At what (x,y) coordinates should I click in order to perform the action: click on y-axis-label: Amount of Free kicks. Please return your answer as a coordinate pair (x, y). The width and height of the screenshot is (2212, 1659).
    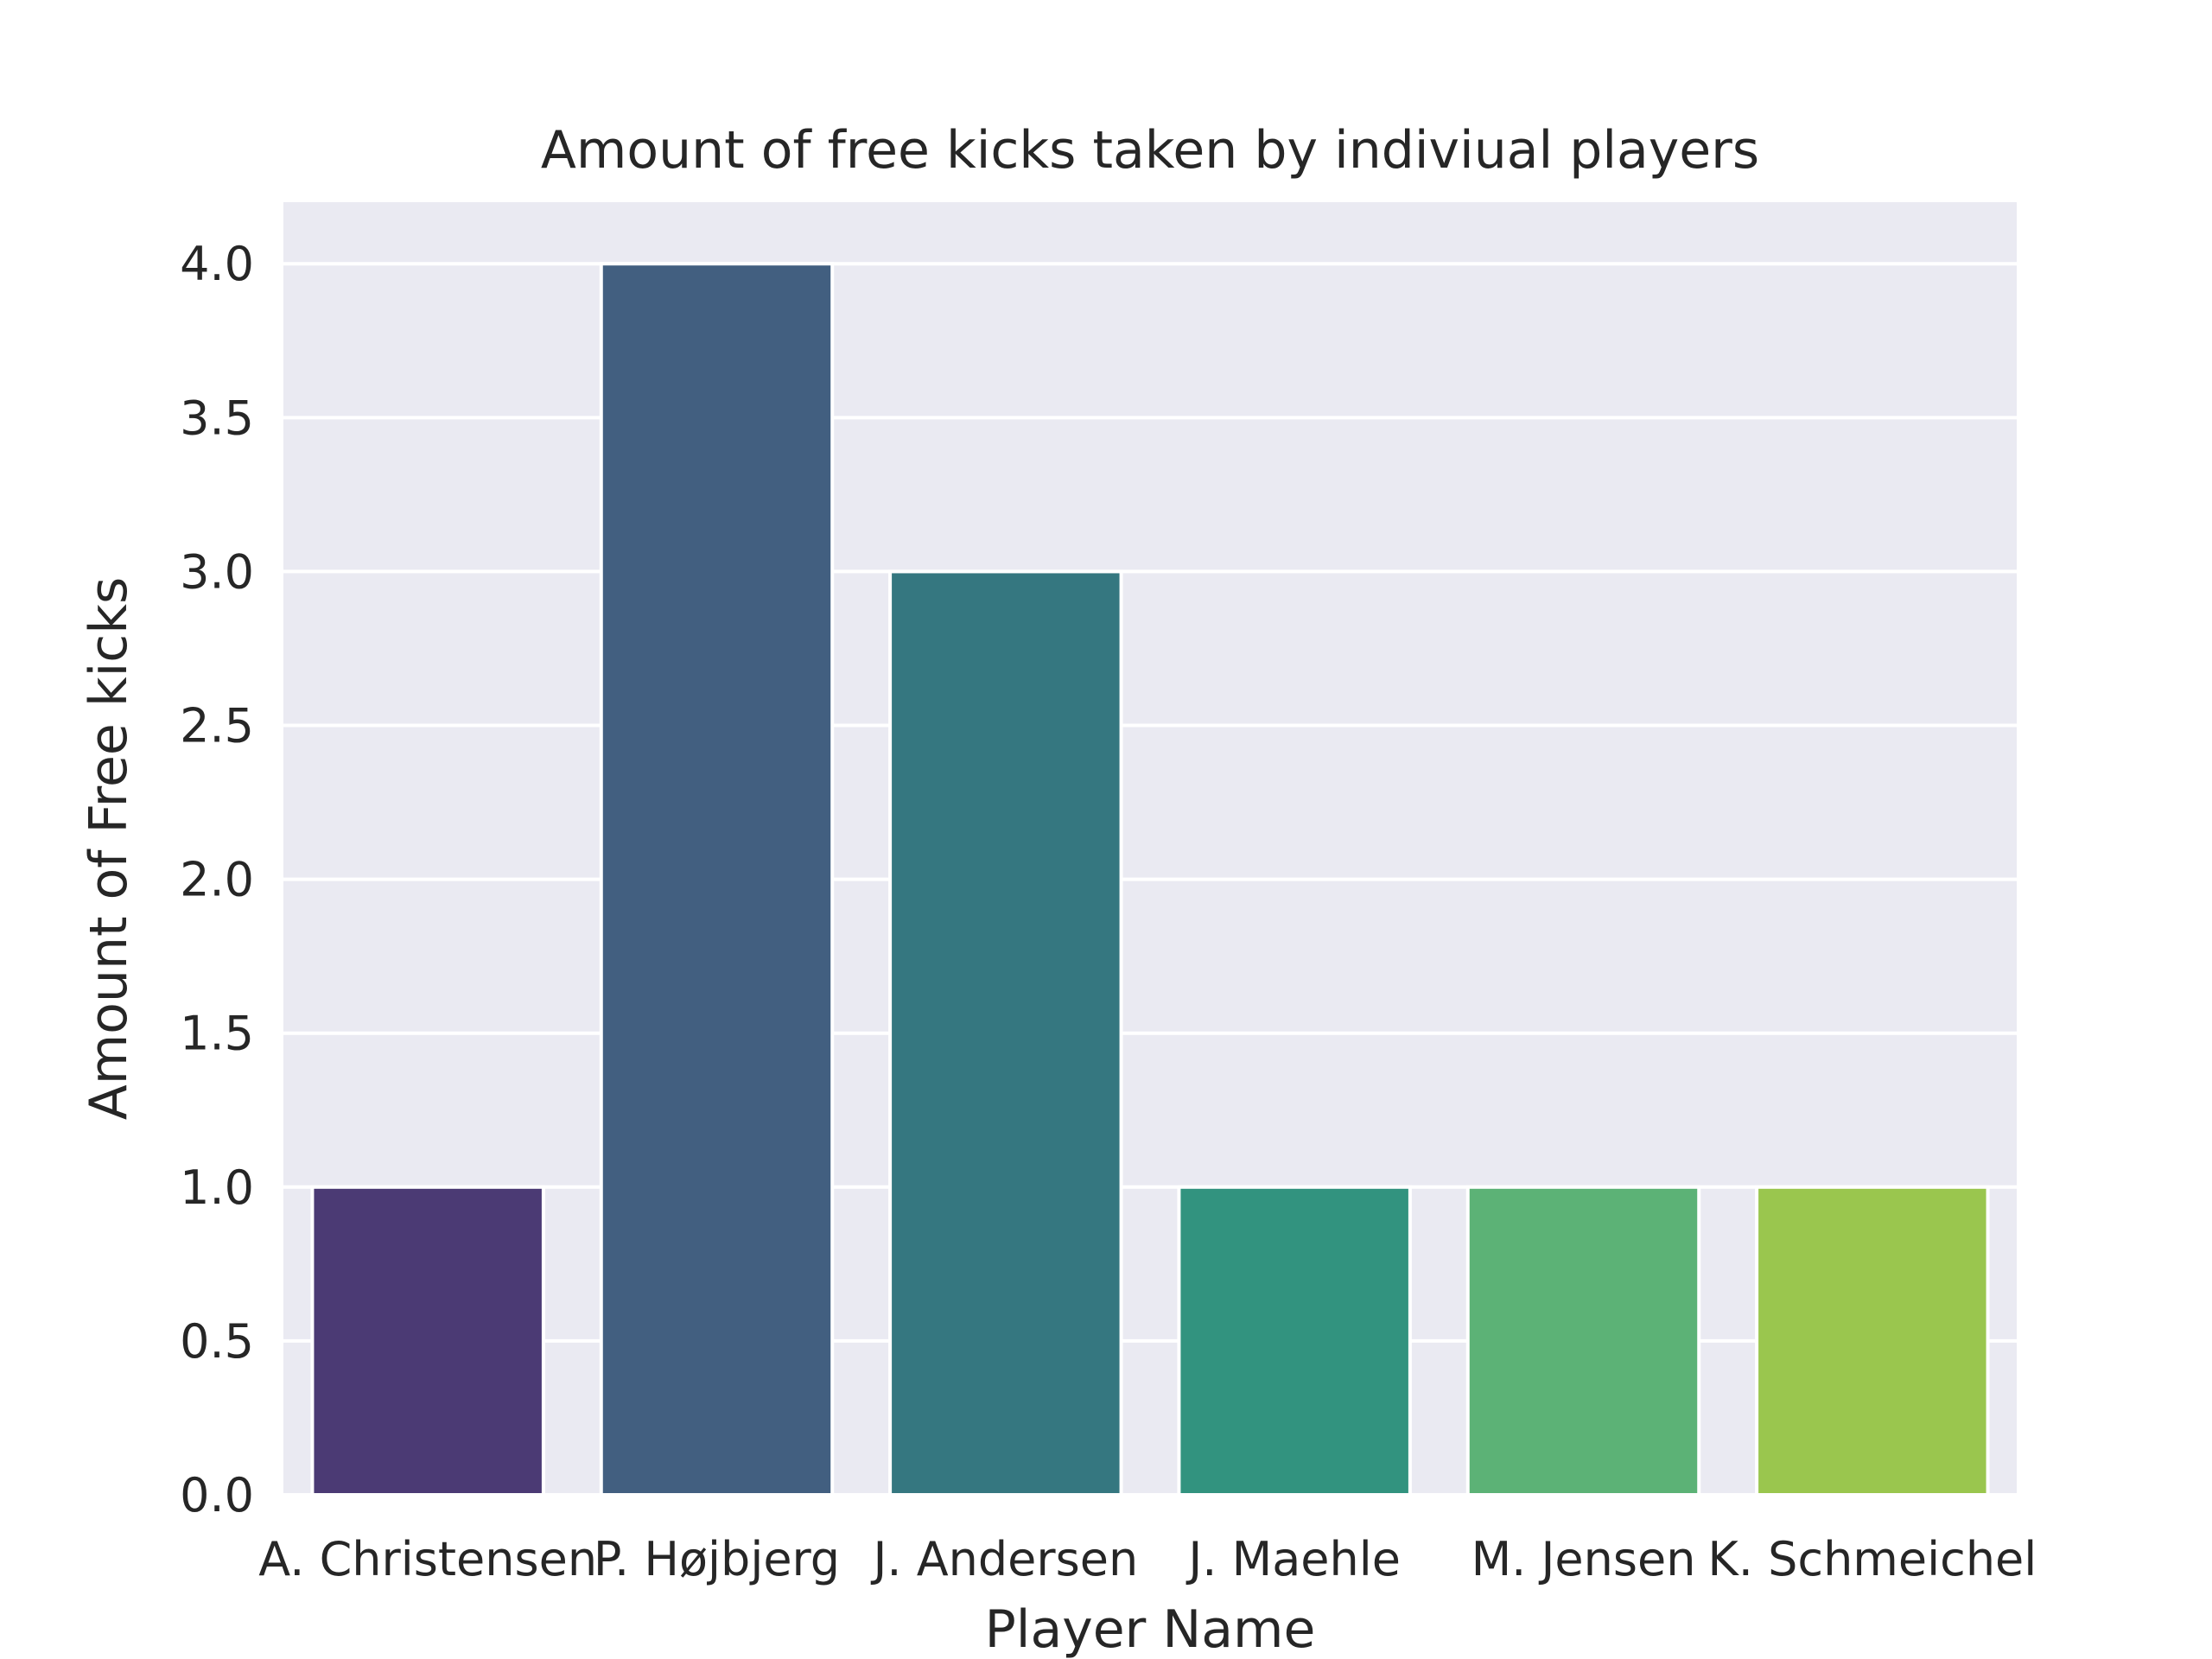
    Looking at the image, I should click on (109, 849).